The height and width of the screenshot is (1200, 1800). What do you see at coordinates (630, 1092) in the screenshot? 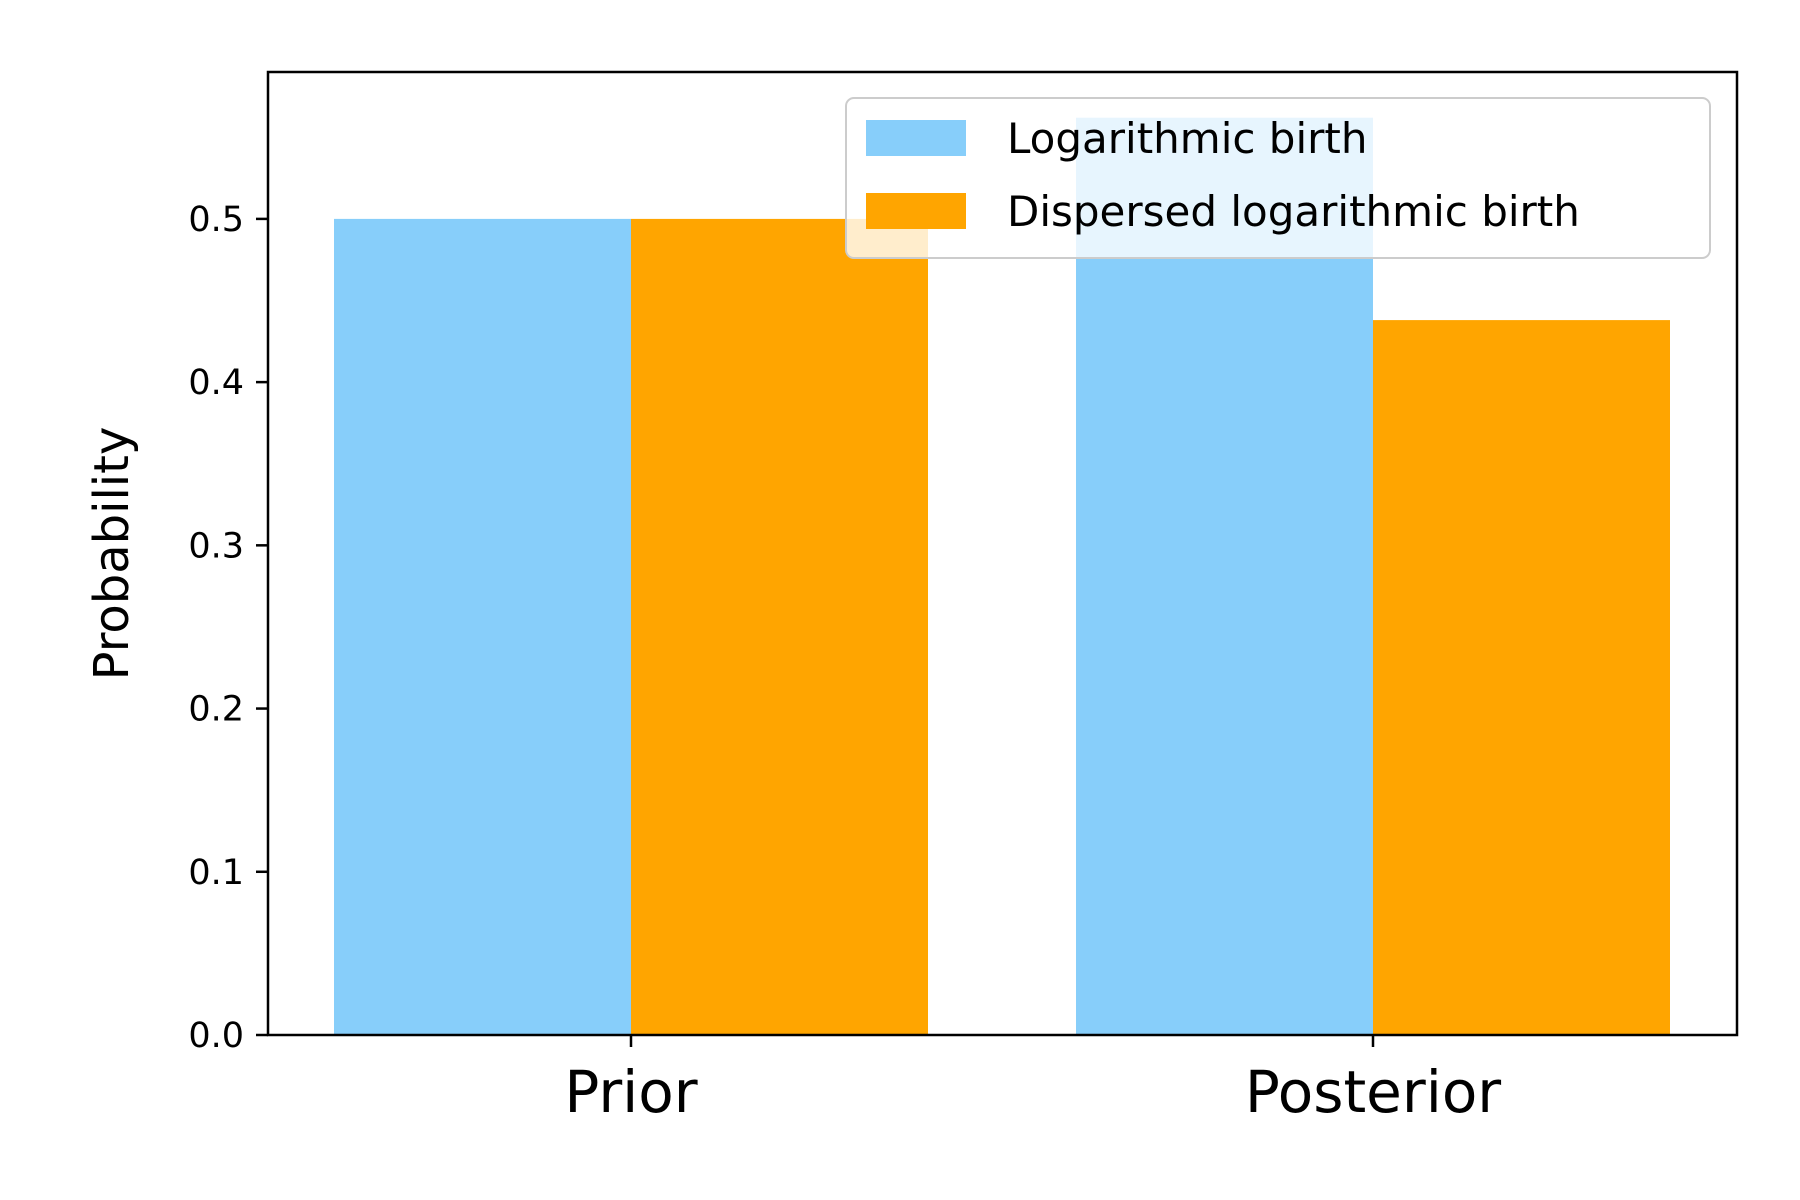
I see `x-tick-label: Prior` at bounding box center [630, 1092].